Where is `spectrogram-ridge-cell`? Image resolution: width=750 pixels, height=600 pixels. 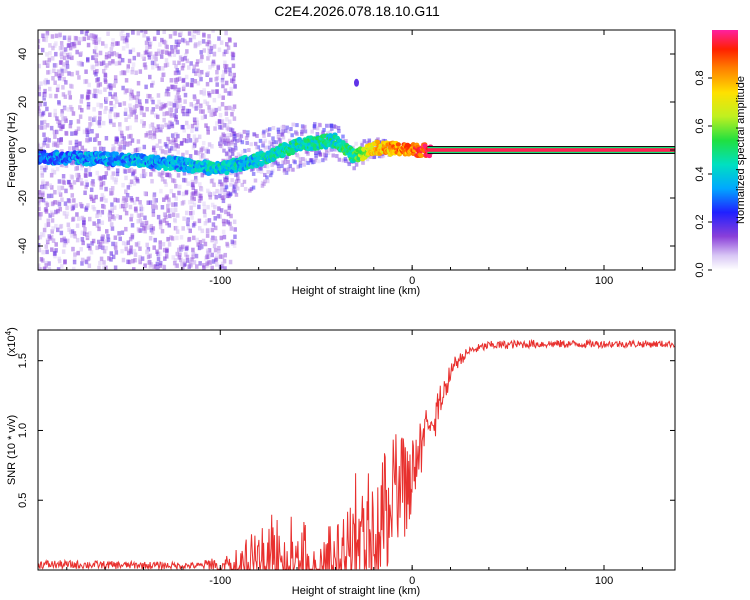
spectrogram-ridge-cell is located at coordinates (343, 142).